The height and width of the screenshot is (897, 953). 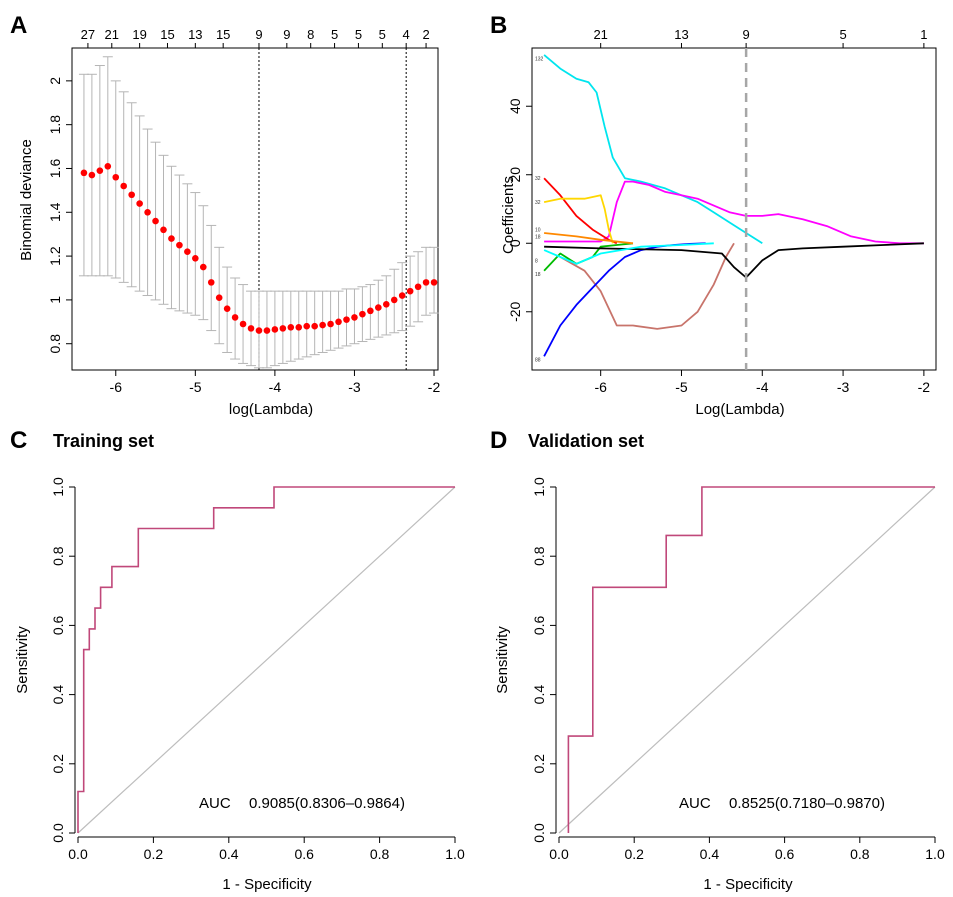 What do you see at coordinates (267, 884) in the screenshot?
I see `panel-c-xlabel: 1 - Specificity` at bounding box center [267, 884].